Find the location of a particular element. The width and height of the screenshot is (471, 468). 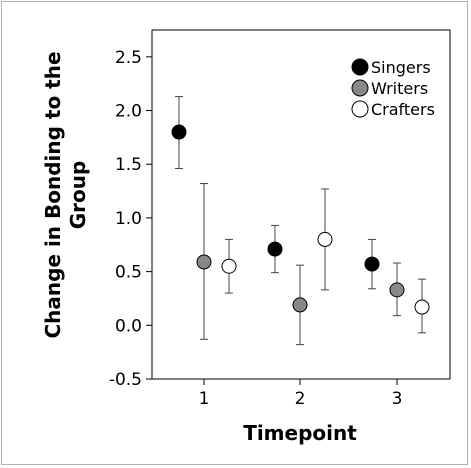

y-tick-label: 1.0 is located at coordinates (128, 219).